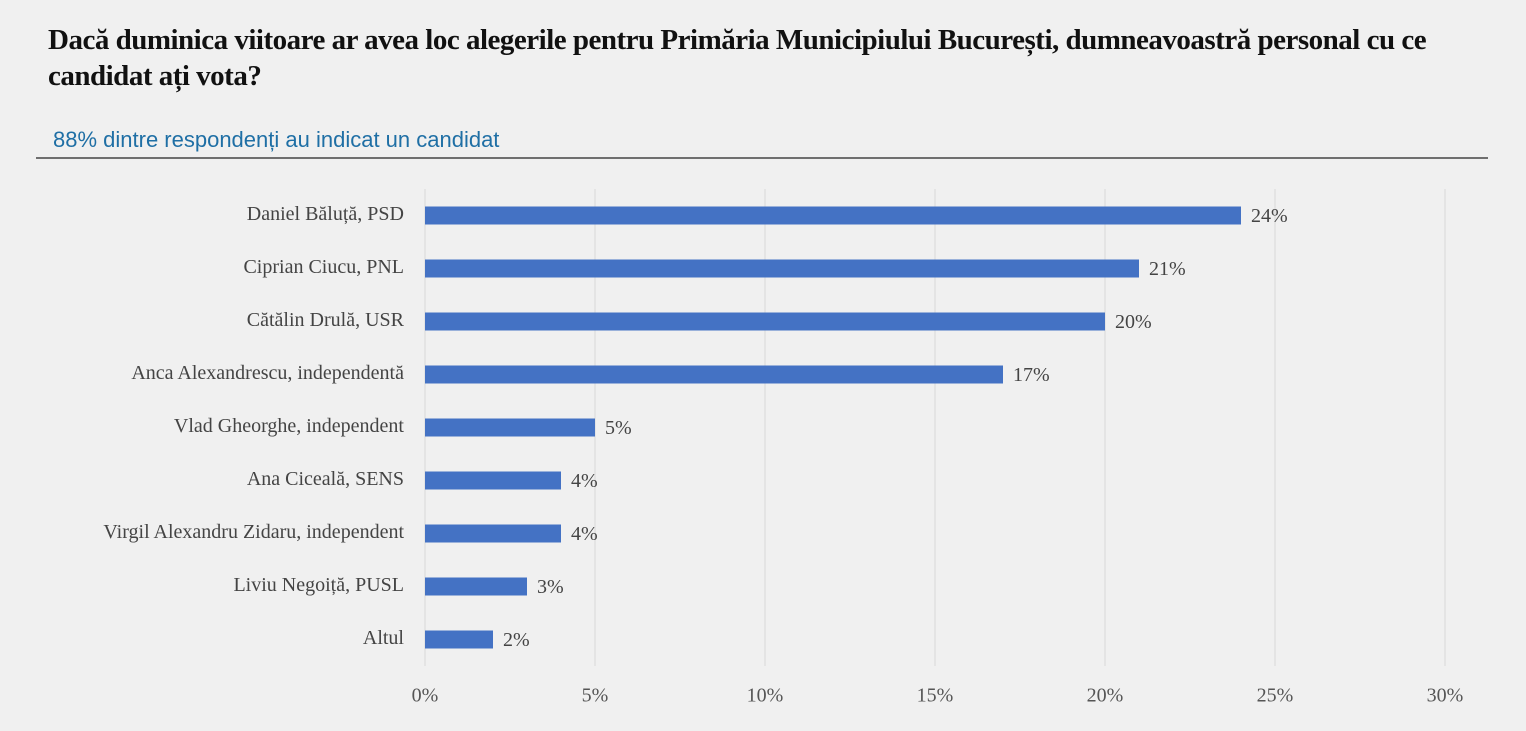 This screenshot has width=1526, height=731. Describe the element at coordinates (384, 638) in the screenshot. I see `y-tick-label: Altul` at that location.